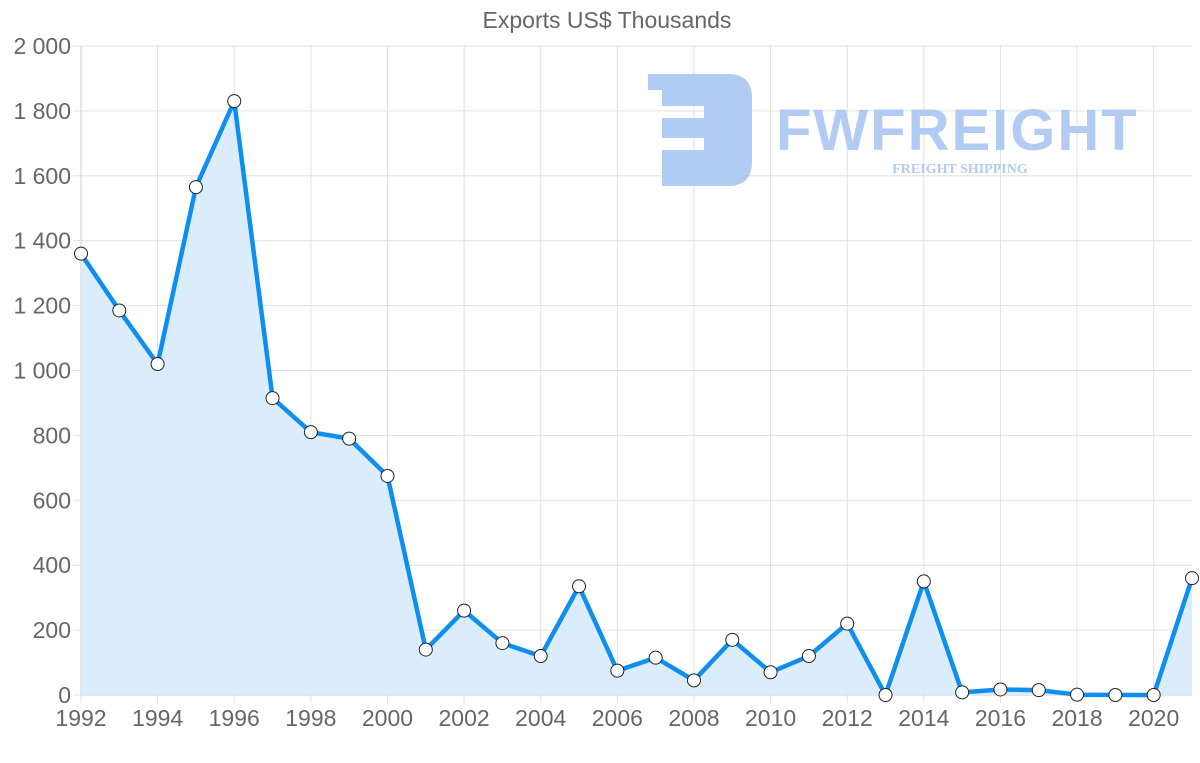 The image size is (1200, 763). What do you see at coordinates (42, 46) in the screenshot?
I see `y-tick-label: 2 000` at bounding box center [42, 46].